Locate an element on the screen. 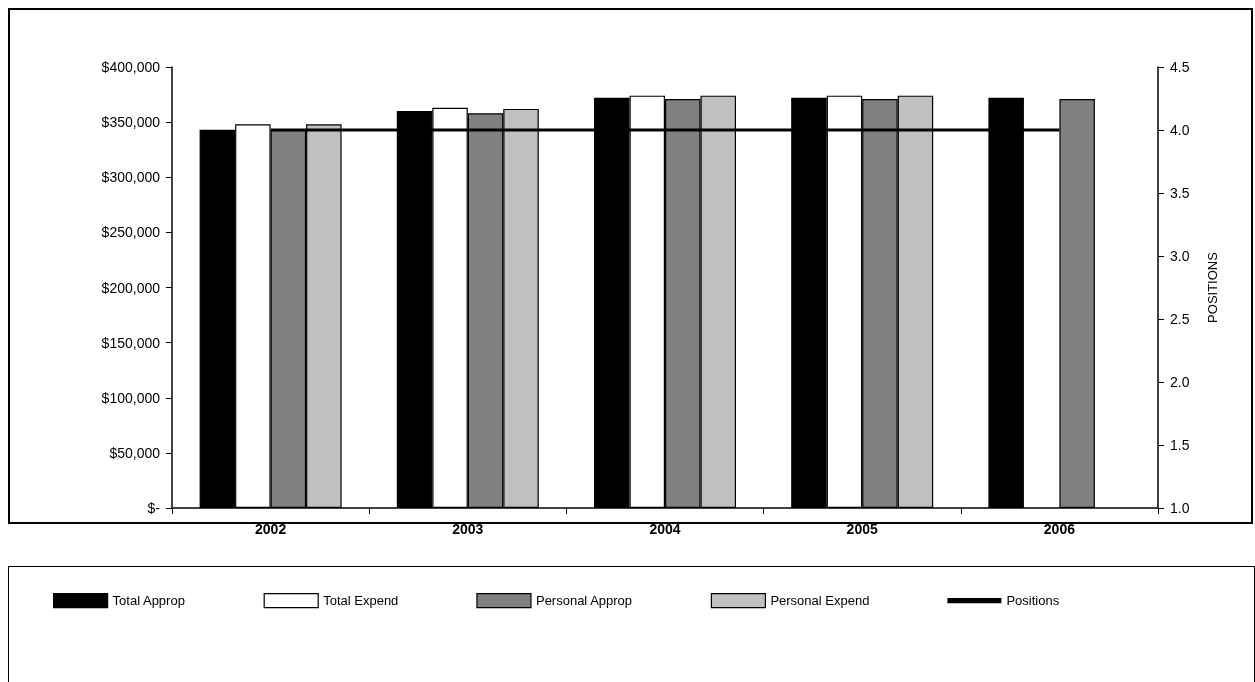 This screenshot has height=682, width=1255. y-tick-label: $- is located at coordinates (154, 508).